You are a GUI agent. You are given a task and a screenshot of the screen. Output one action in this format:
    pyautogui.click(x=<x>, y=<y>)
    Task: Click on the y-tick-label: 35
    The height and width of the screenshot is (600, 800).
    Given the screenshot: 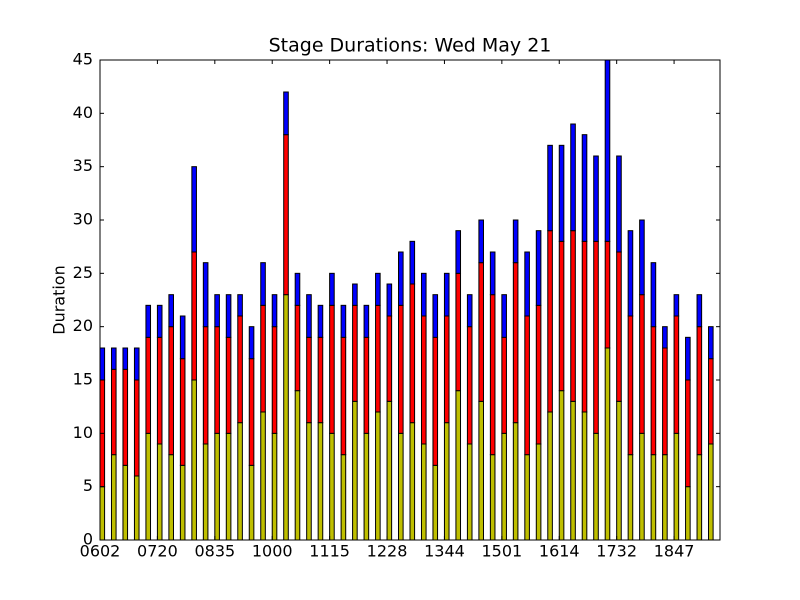 What is the action you would take?
    pyautogui.click(x=83, y=165)
    